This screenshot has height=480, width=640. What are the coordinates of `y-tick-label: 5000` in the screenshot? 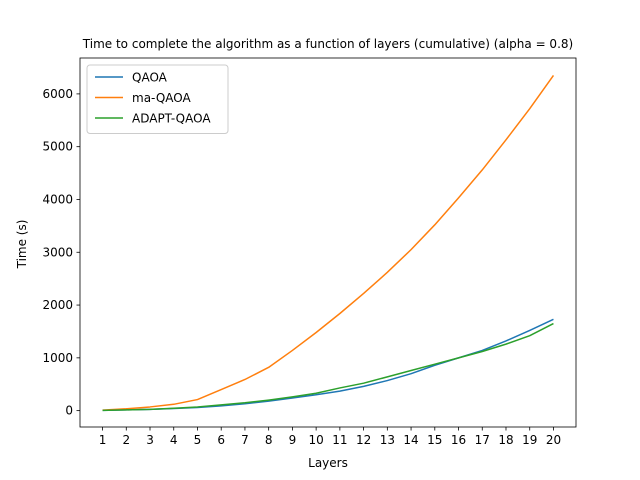 It's located at (57, 147).